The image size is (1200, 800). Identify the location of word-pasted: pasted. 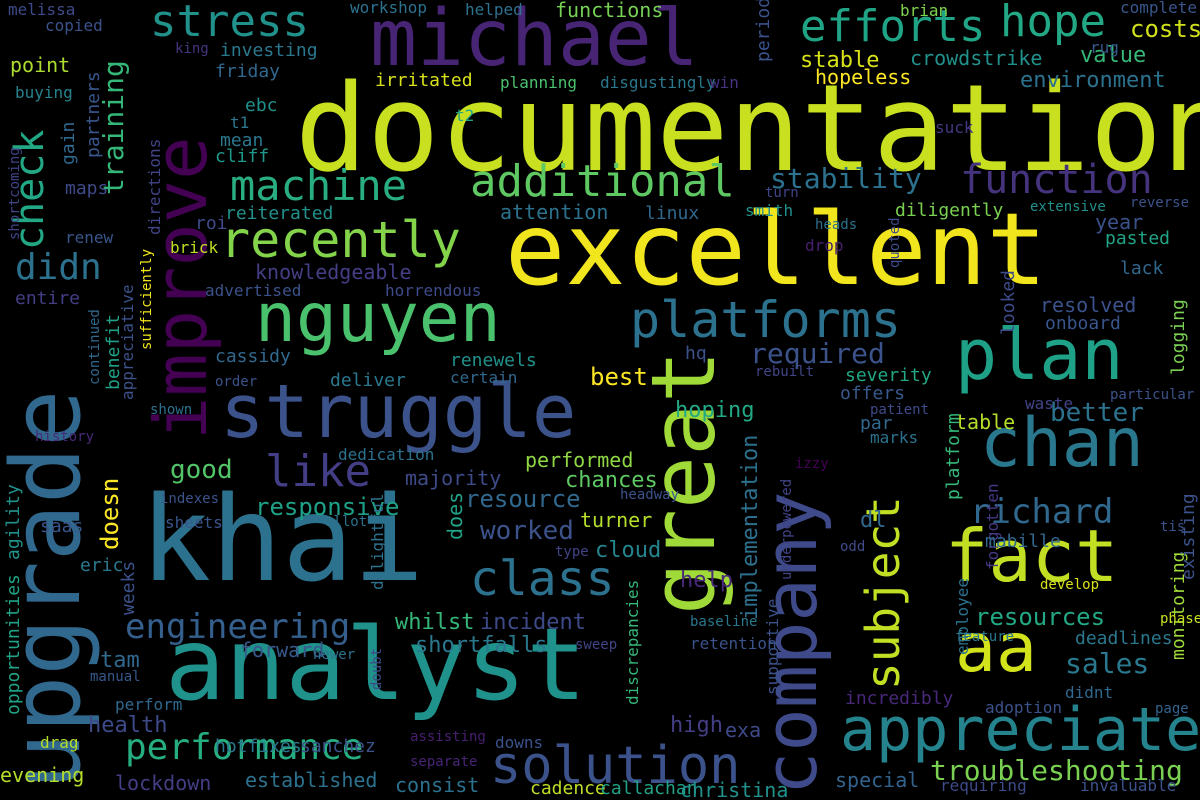
(1138, 238).